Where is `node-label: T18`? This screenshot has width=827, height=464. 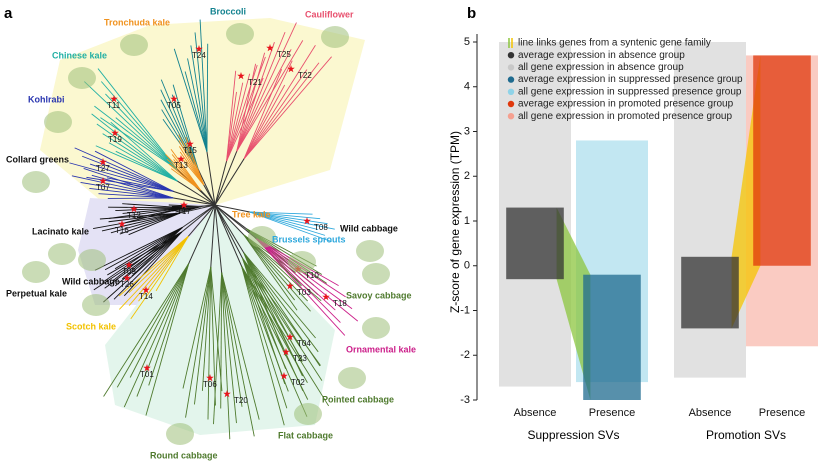 node-label: T18 is located at coordinates (340, 303).